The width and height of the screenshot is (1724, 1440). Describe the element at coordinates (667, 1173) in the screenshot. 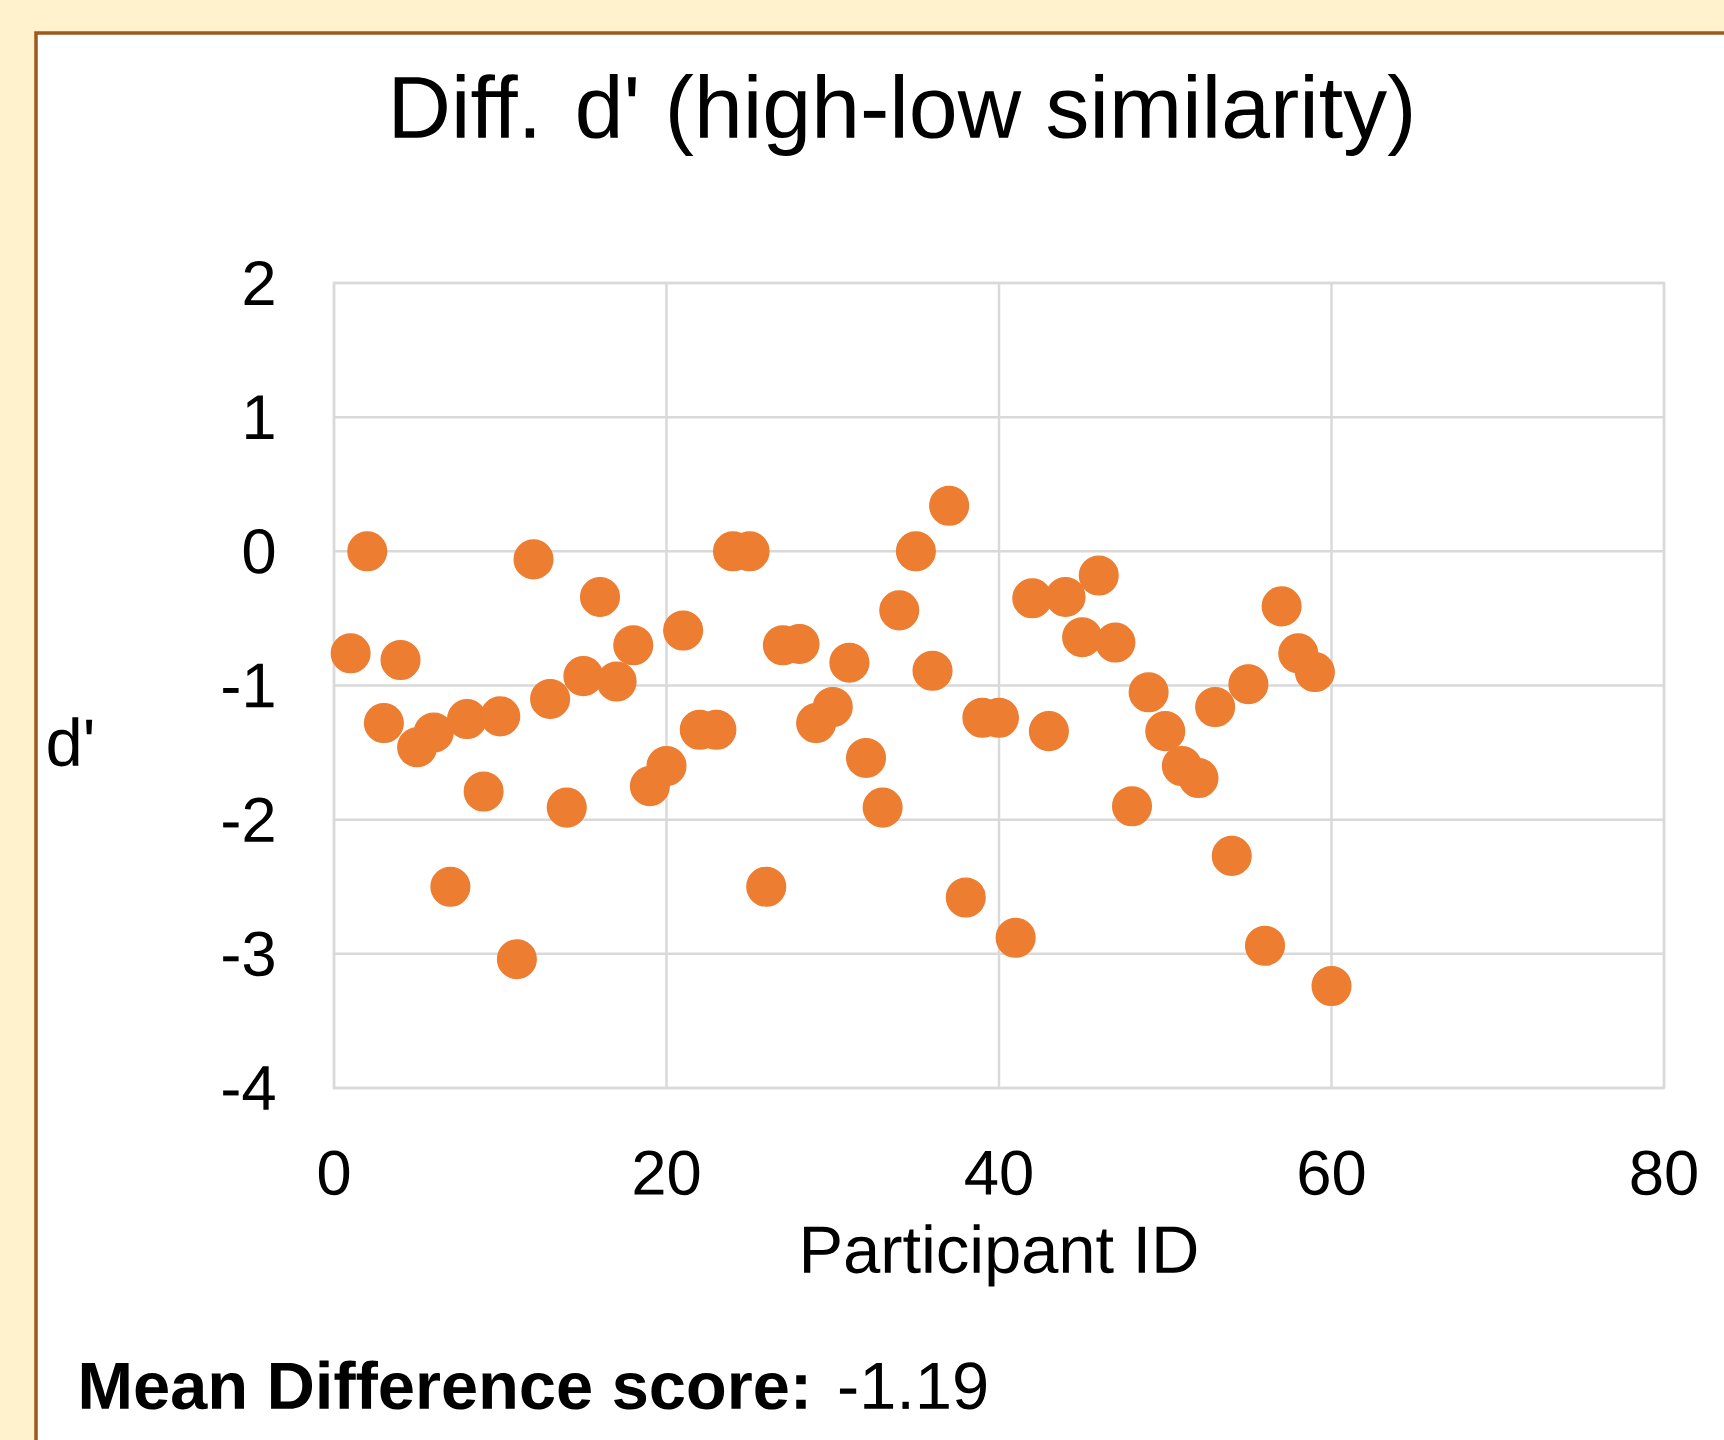

I see `x-tick-label: 20` at that location.